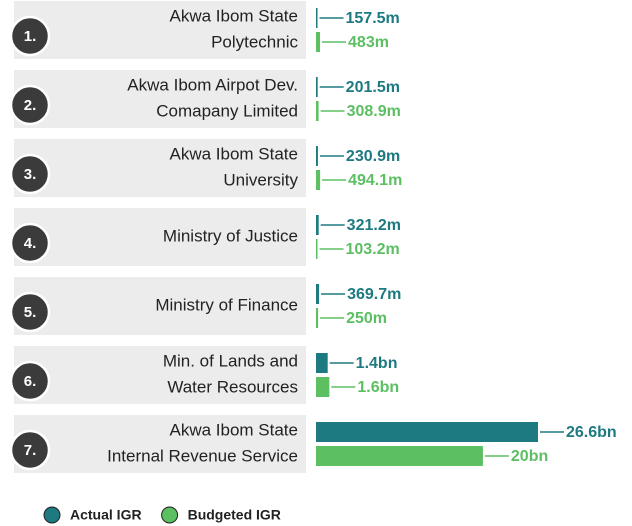 This screenshot has height=526, width=632. Describe the element at coordinates (234, 515) in the screenshot. I see `legend-label: Budgeted IGR` at that location.